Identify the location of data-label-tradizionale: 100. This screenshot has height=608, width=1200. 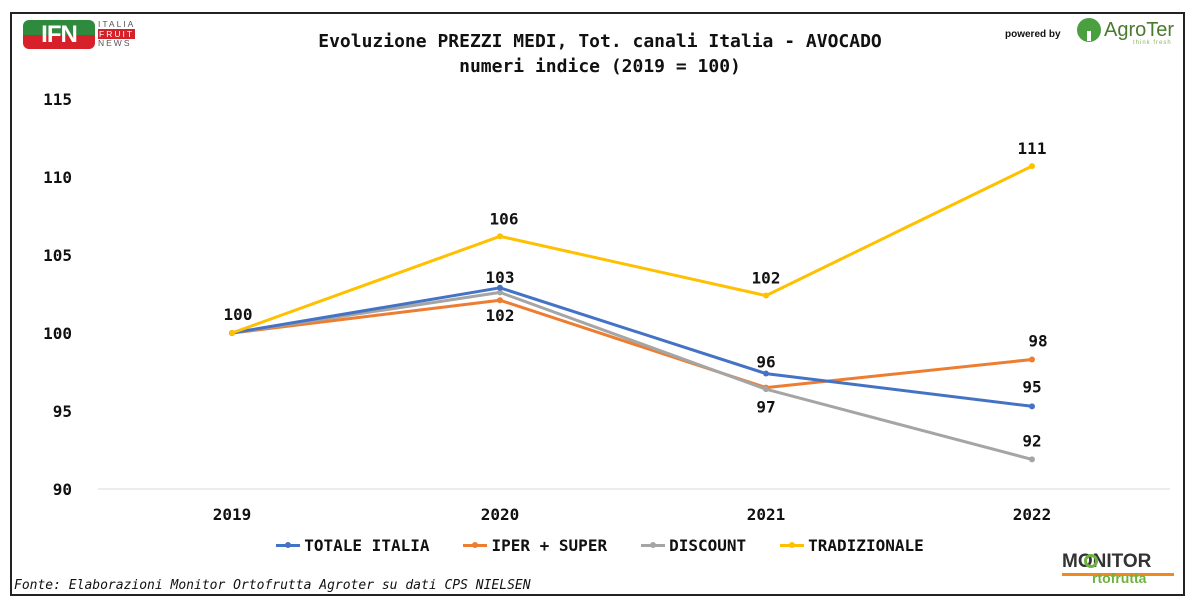
(238, 314).